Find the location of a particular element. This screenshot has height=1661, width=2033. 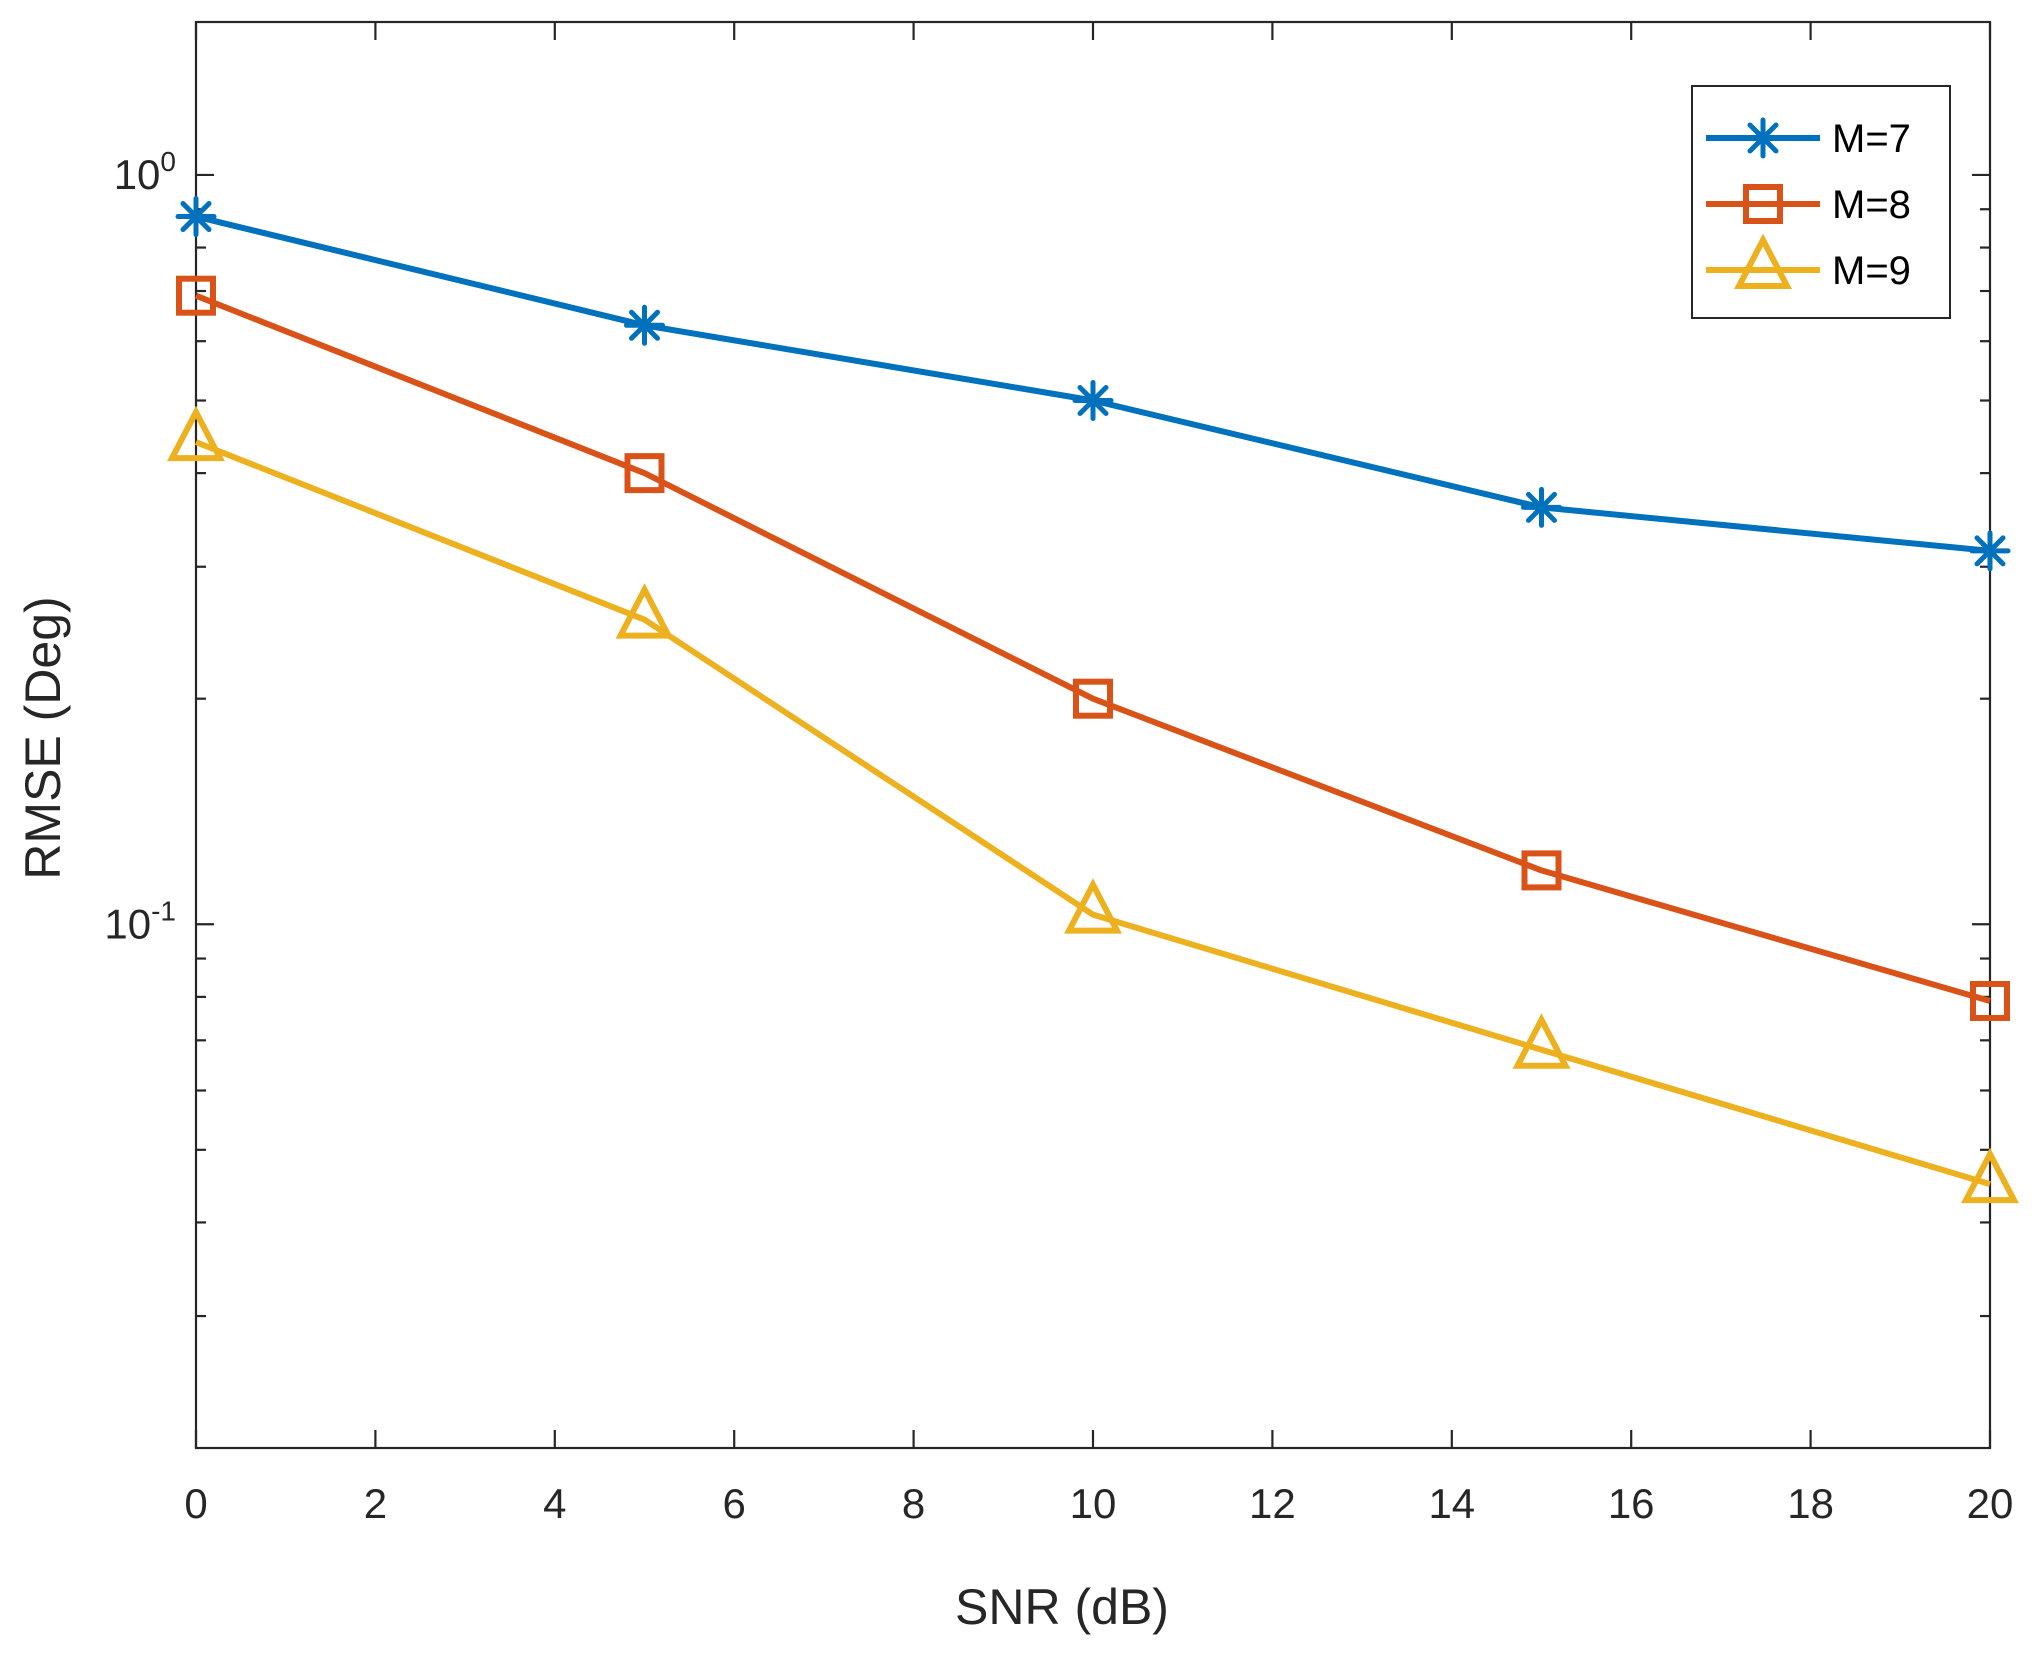

y-tick-label: 10⁻¹ is located at coordinates (140, 921).